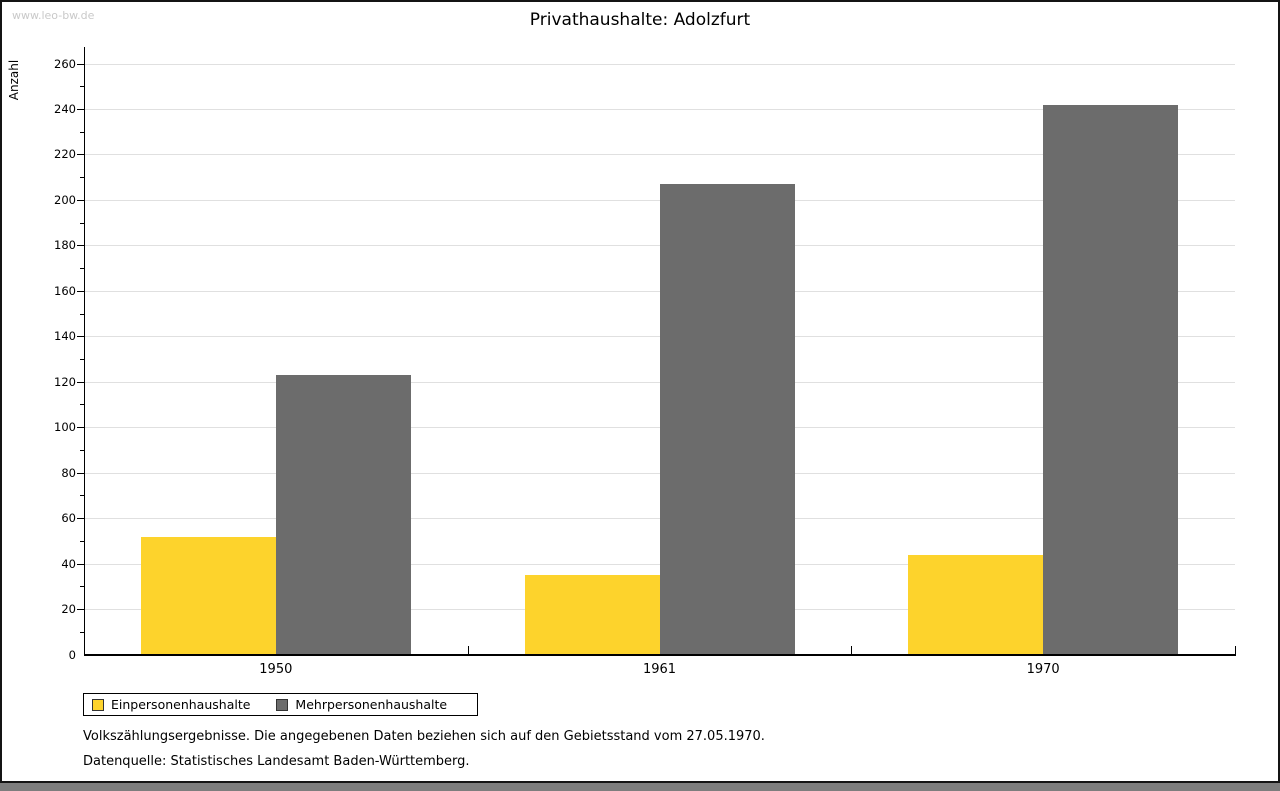 The width and height of the screenshot is (1280, 791). I want to click on y-tick-label: 260, so click(65, 63).